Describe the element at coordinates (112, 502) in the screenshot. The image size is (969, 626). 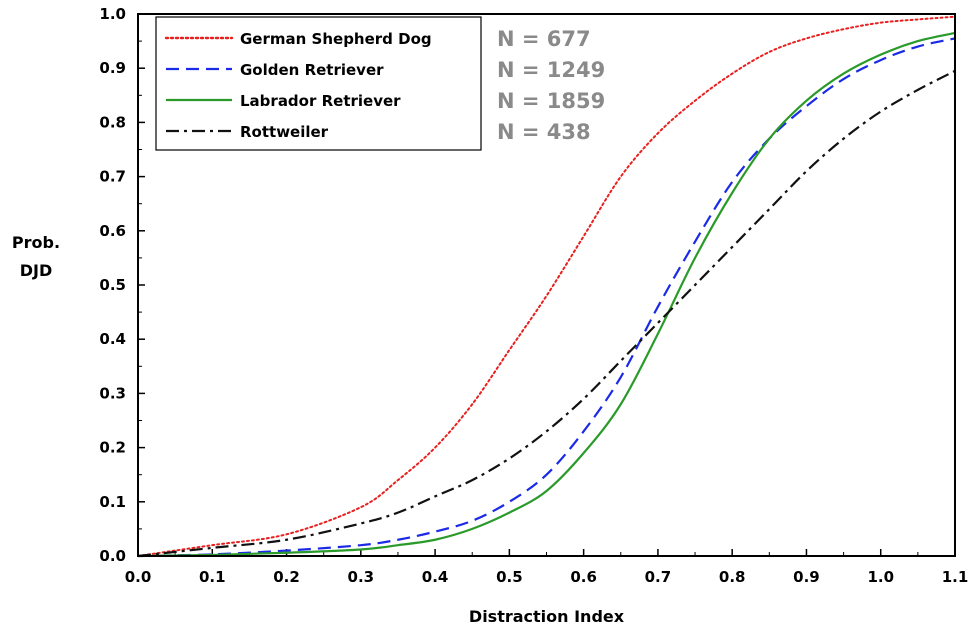
I see `y-tick-label: 0.1` at that location.